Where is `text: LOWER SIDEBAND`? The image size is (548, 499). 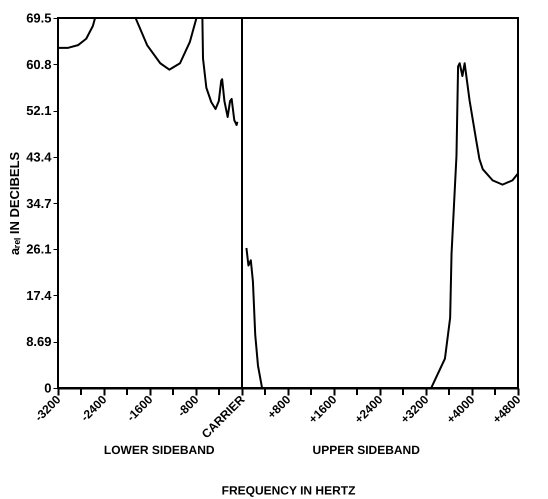 text: LOWER SIDEBAND is located at coordinates (159, 450).